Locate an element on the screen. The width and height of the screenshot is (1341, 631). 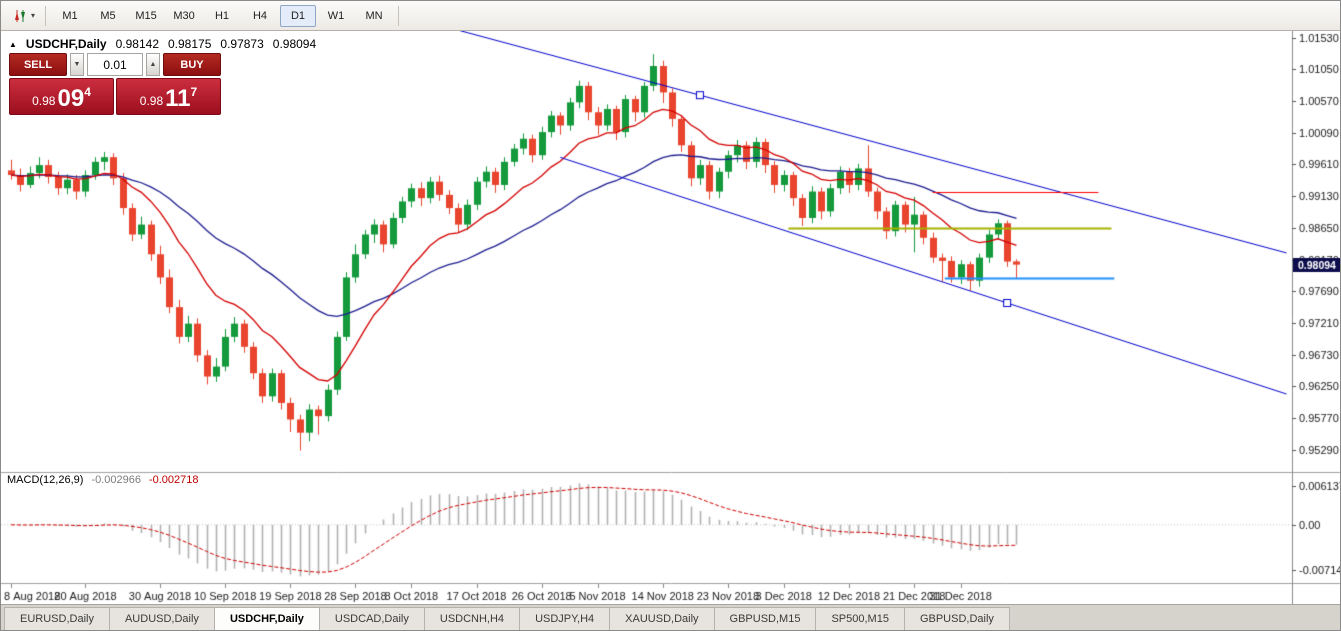
sell-price-big: 09 is located at coordinates (71, 98).